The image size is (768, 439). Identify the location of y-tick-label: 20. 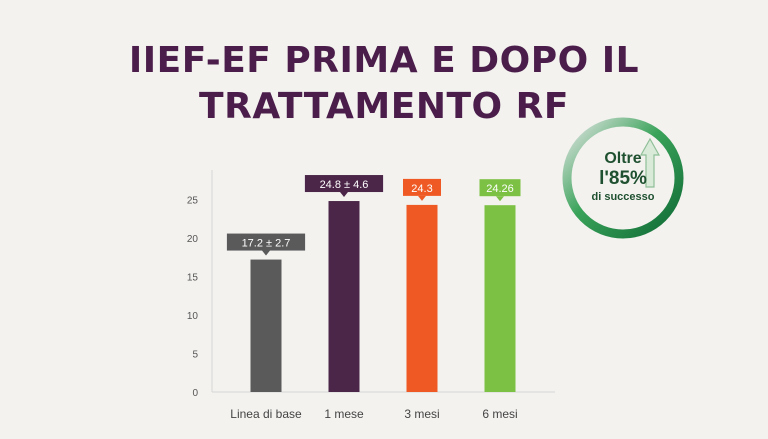
(193, 239).